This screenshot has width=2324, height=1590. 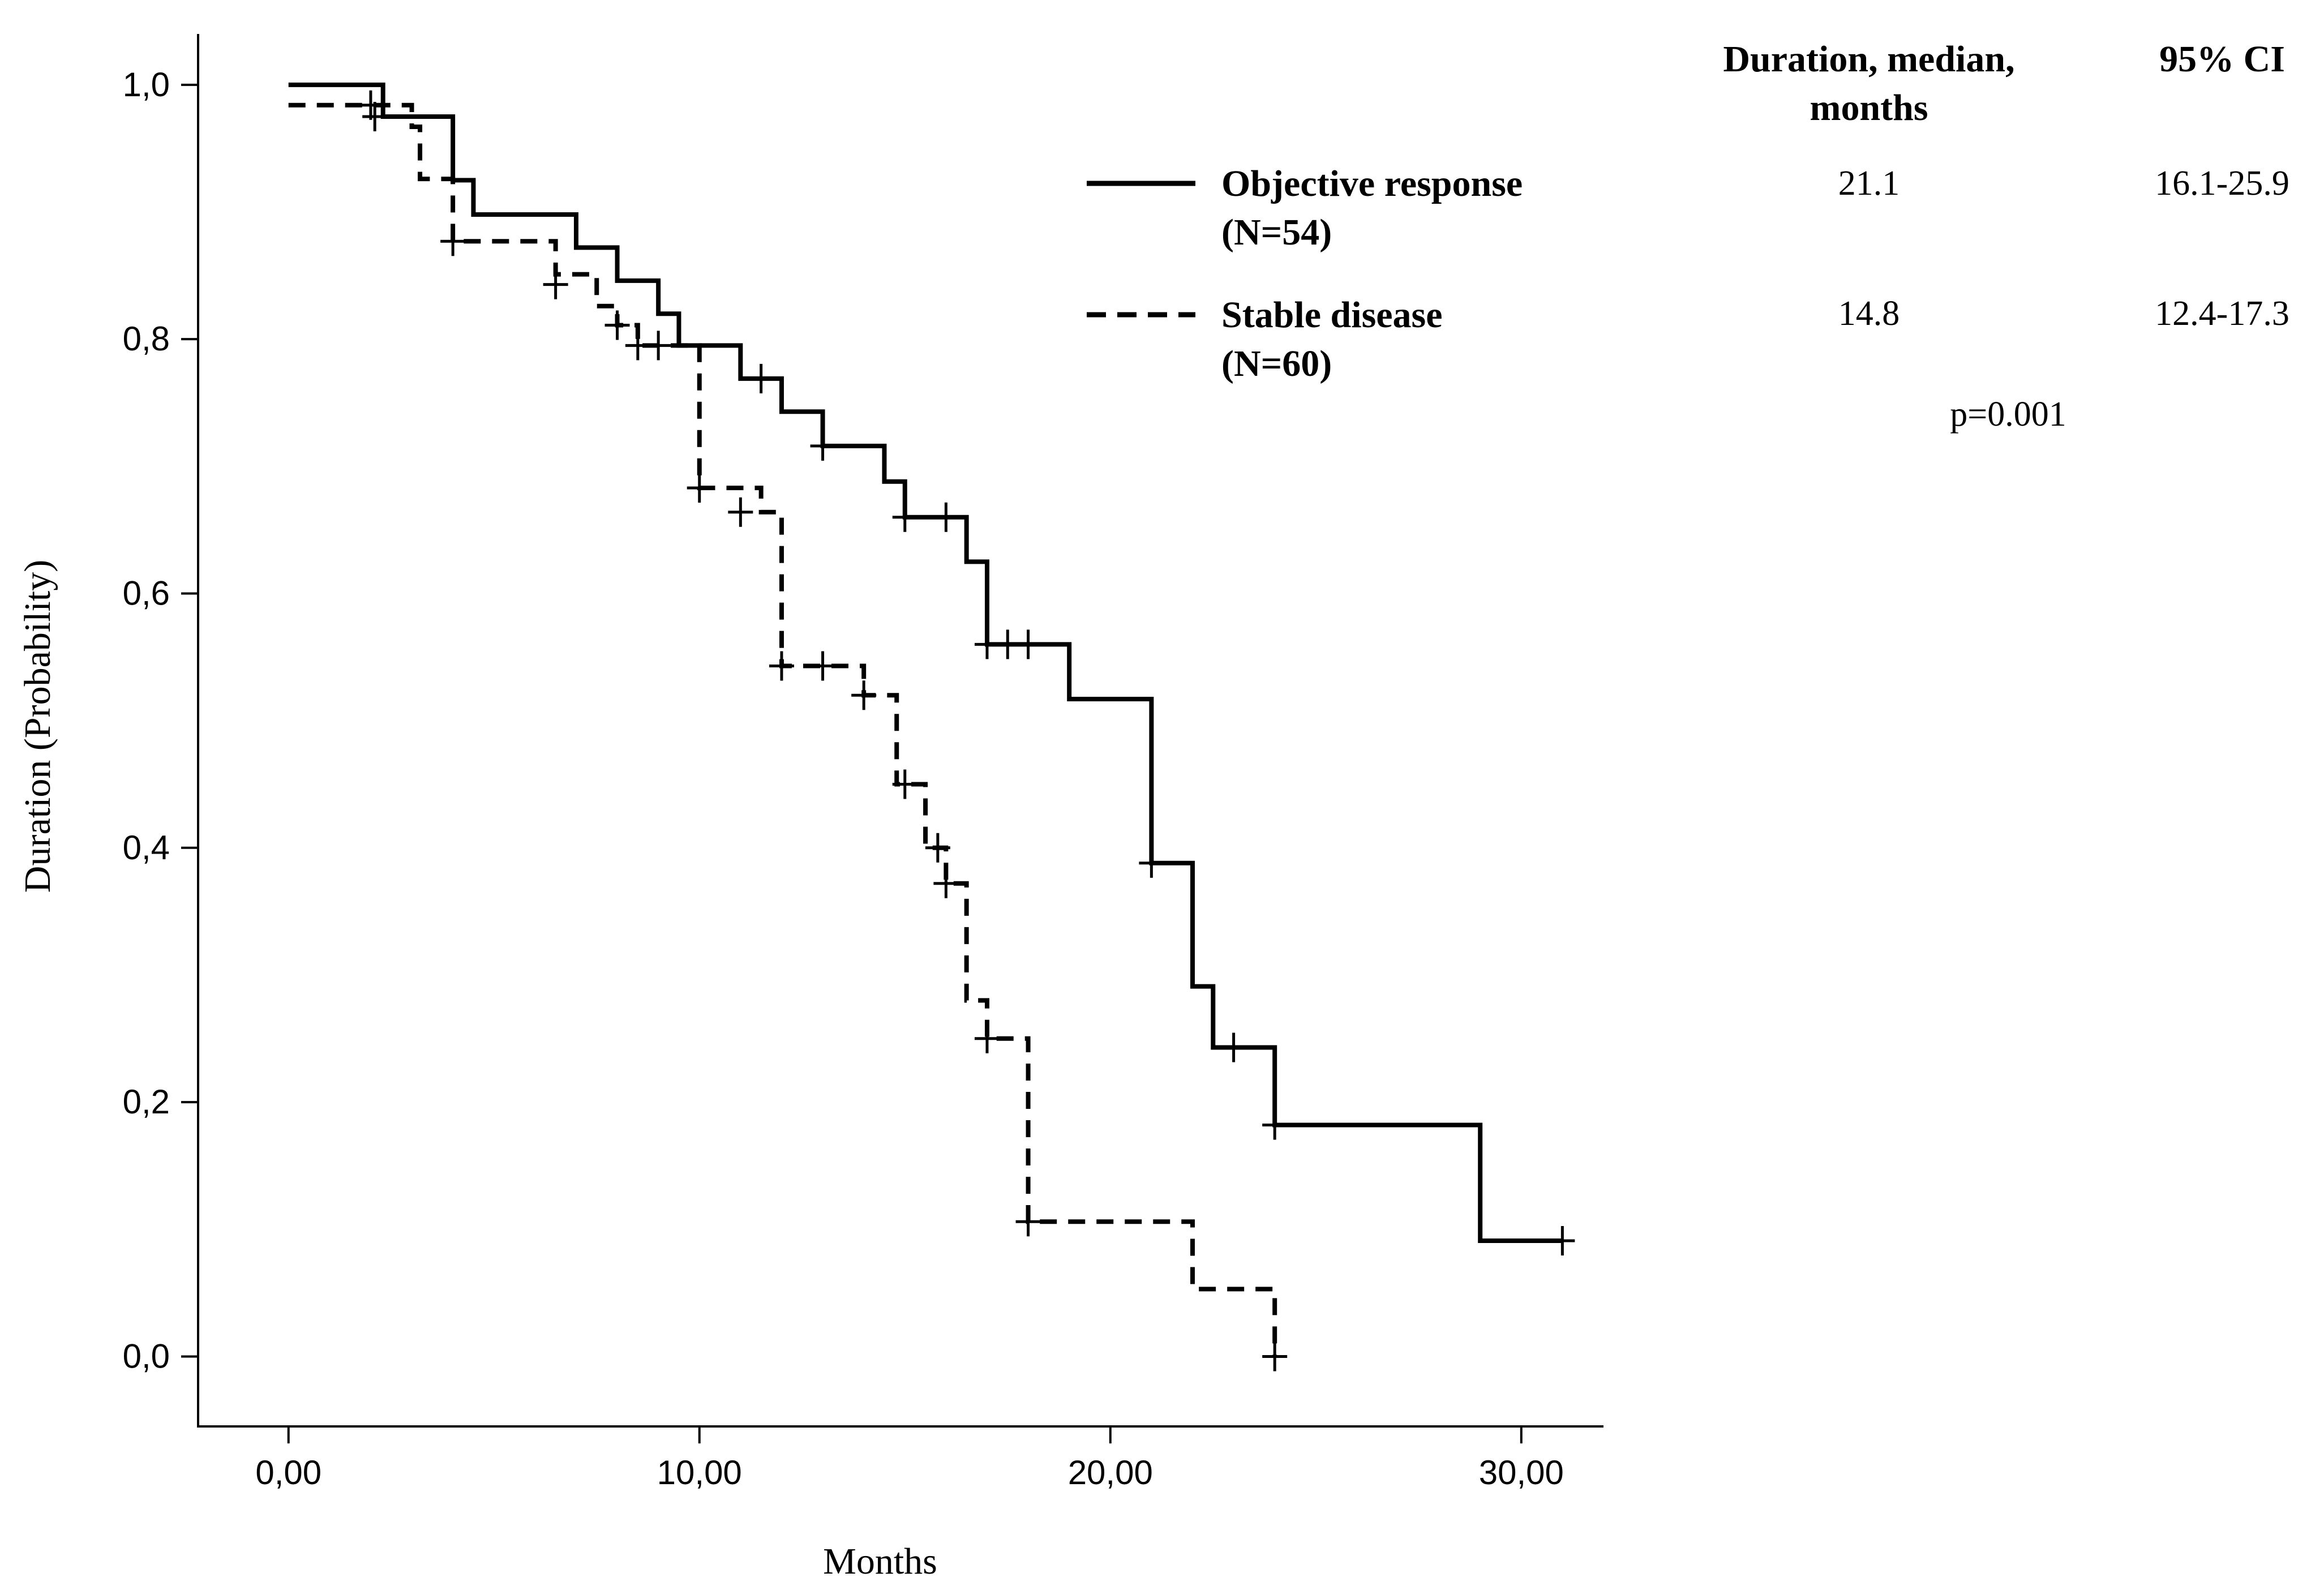 I want to click on legend-label-stable-disease: Stable disease, so click(x=1332, y=315).